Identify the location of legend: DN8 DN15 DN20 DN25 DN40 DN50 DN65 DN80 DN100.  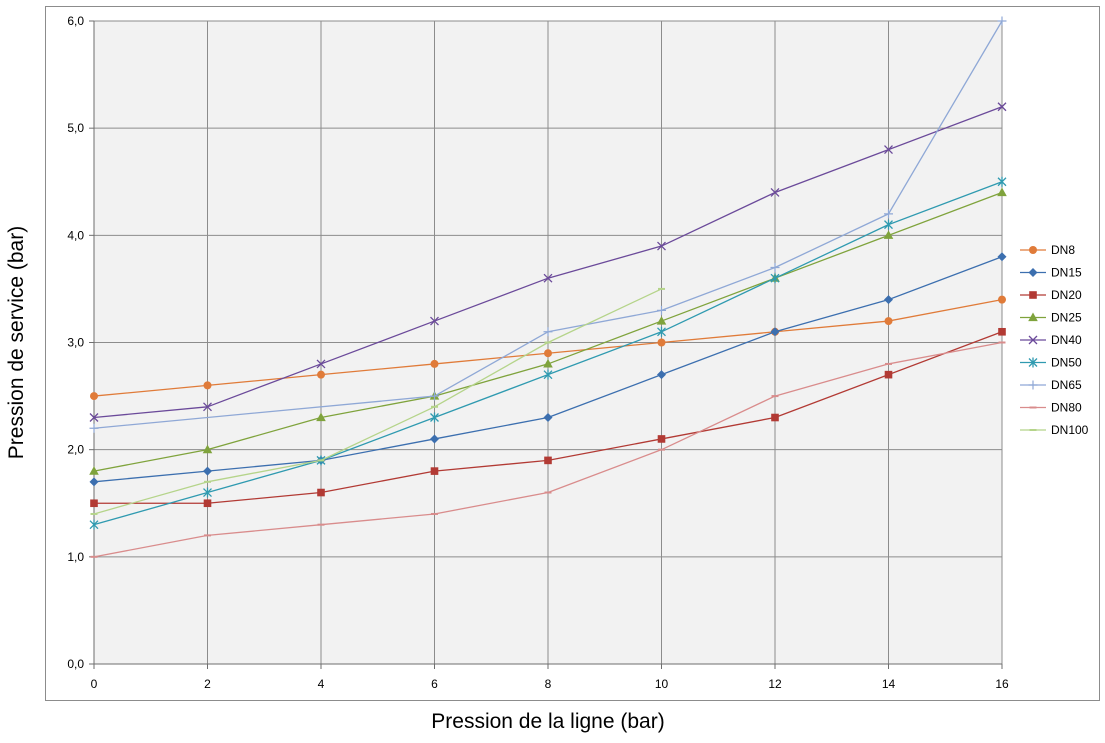
(1054, 340).